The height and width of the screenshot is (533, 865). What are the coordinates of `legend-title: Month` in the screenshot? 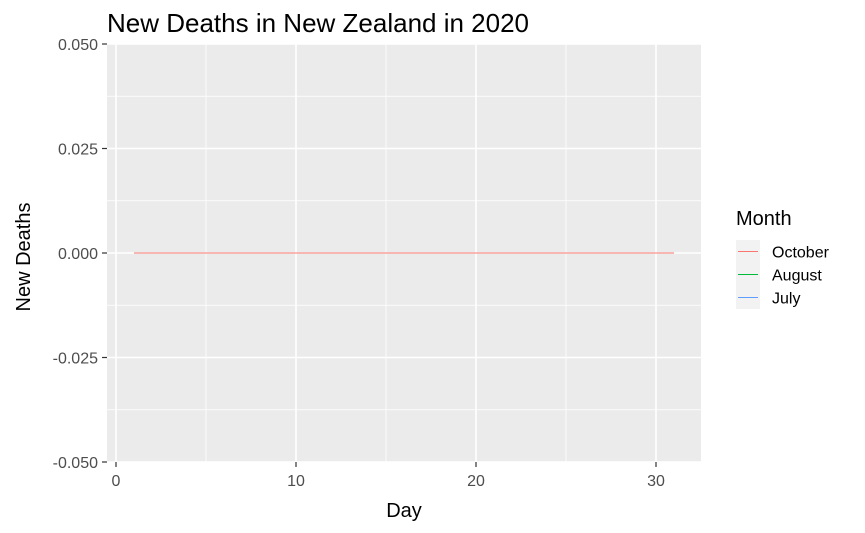 It's located at (764, 219).